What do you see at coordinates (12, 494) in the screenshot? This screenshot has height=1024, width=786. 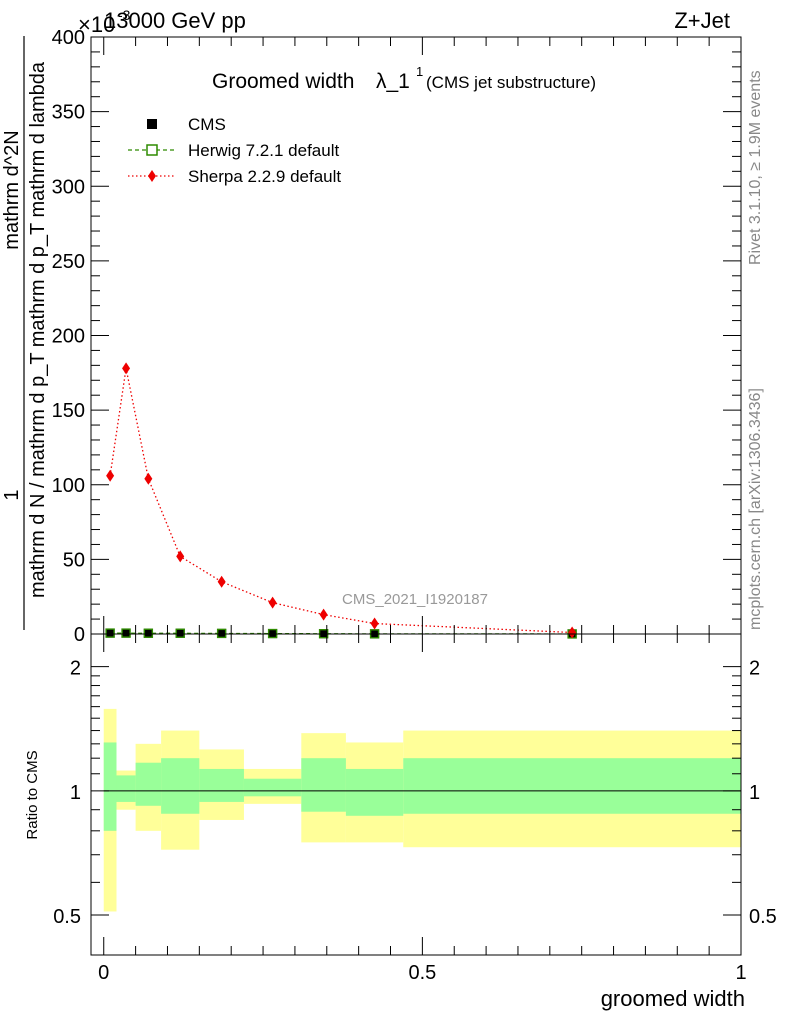 I see `ylabel-numerator: 1` at bounding box center [12, 494].